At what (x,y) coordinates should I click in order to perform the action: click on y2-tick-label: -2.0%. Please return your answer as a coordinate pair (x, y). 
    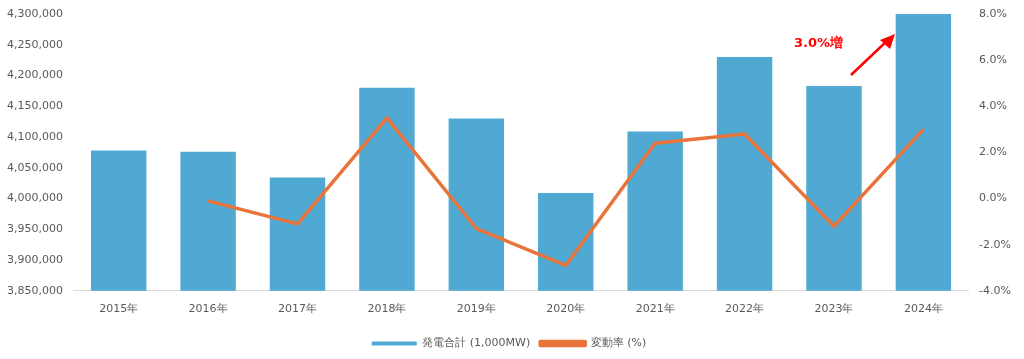
    Looking at the image, I should click on (995, 244).